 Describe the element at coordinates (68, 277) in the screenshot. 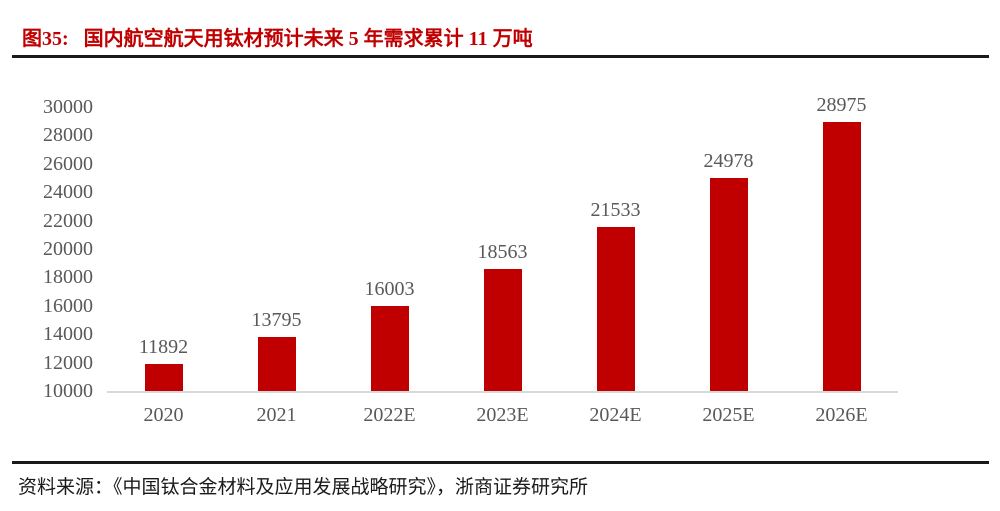

I see `y-tick-label: 18000` at that location.